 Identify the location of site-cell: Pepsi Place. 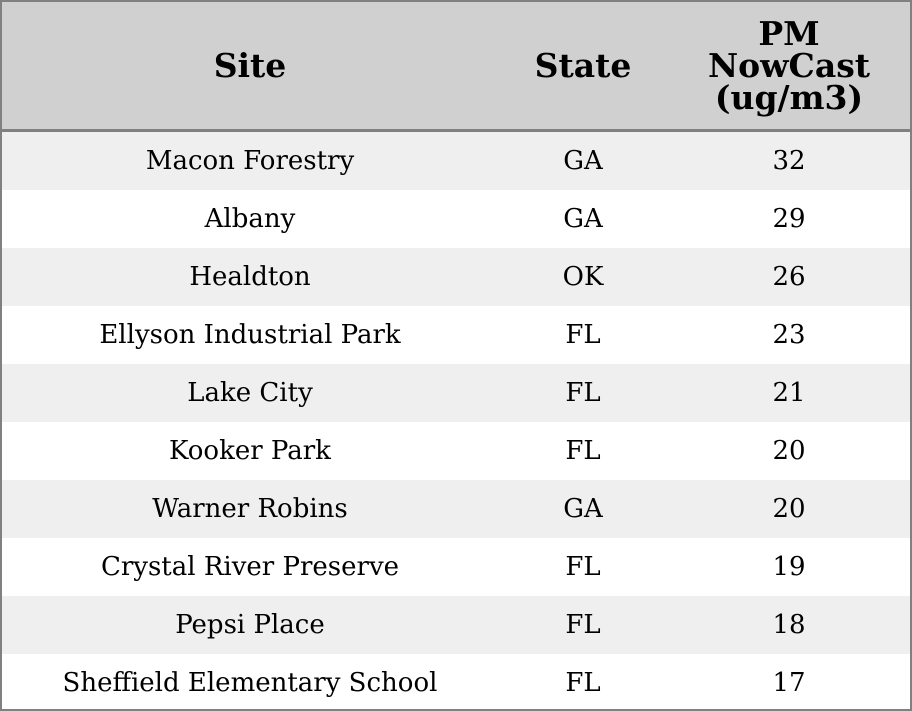
(250, 625).